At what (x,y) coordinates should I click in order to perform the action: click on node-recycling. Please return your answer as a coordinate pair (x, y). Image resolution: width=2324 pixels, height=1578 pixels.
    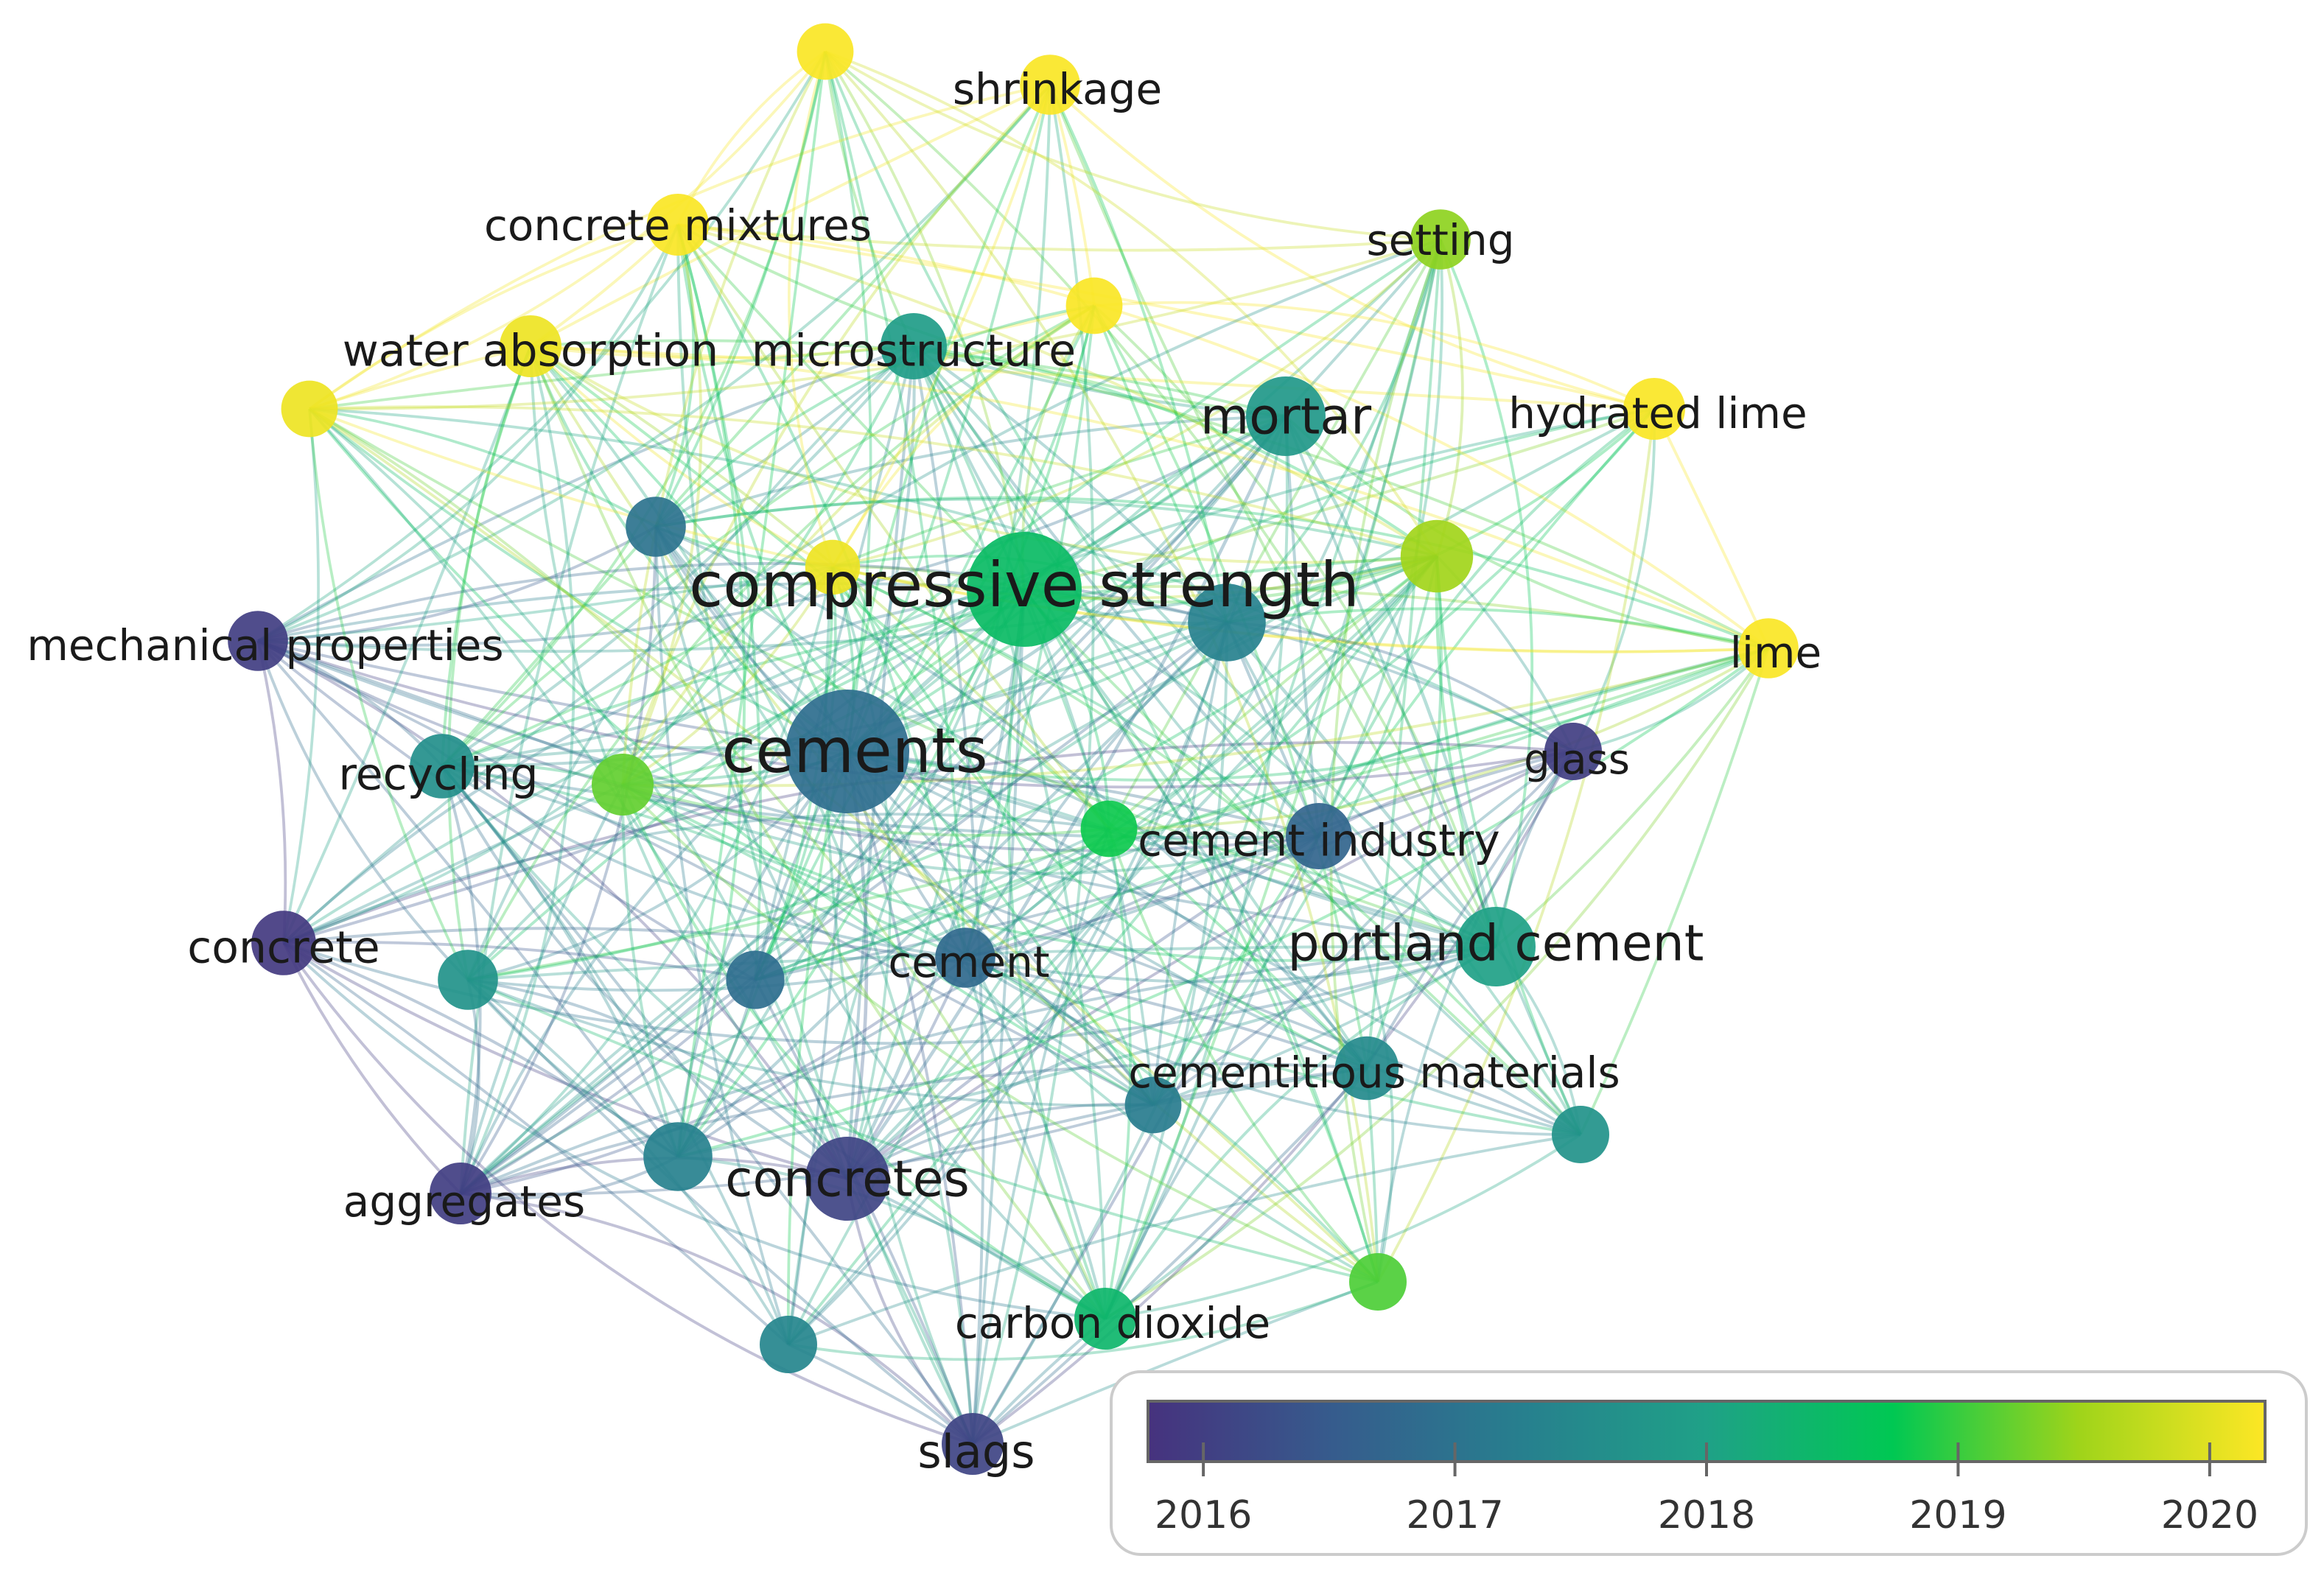
    Looking at the image, I should click on (442, 767).